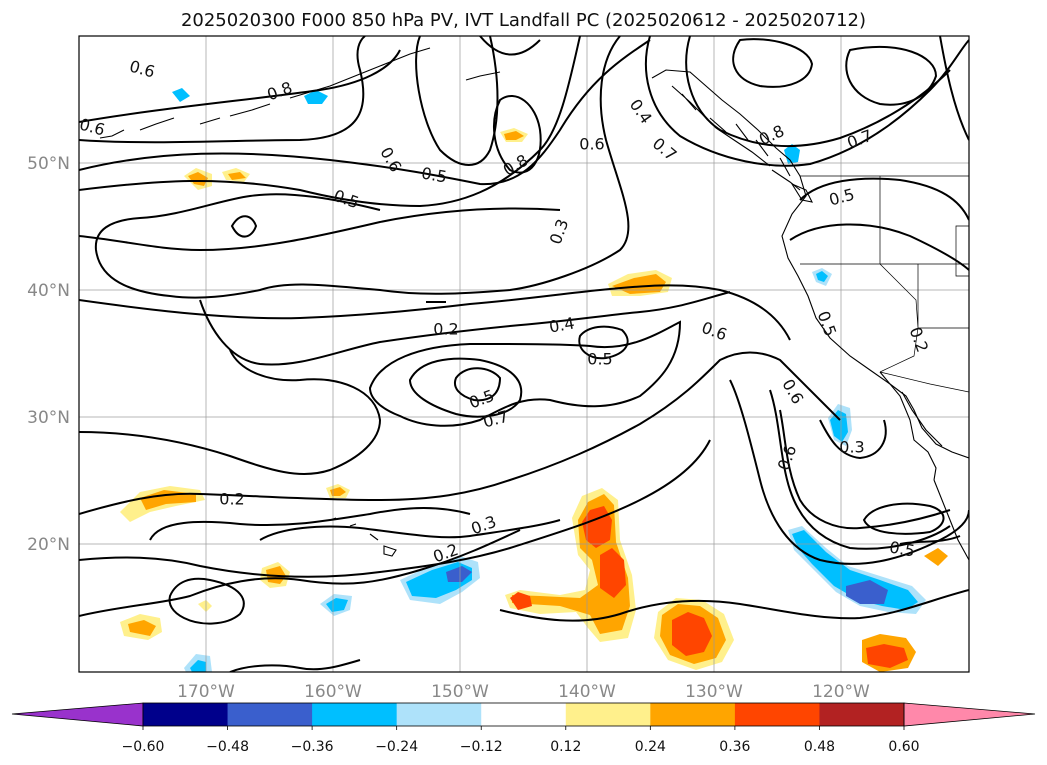  I want to click on colorbar-tick-label: 0.60, so click(903, 747).